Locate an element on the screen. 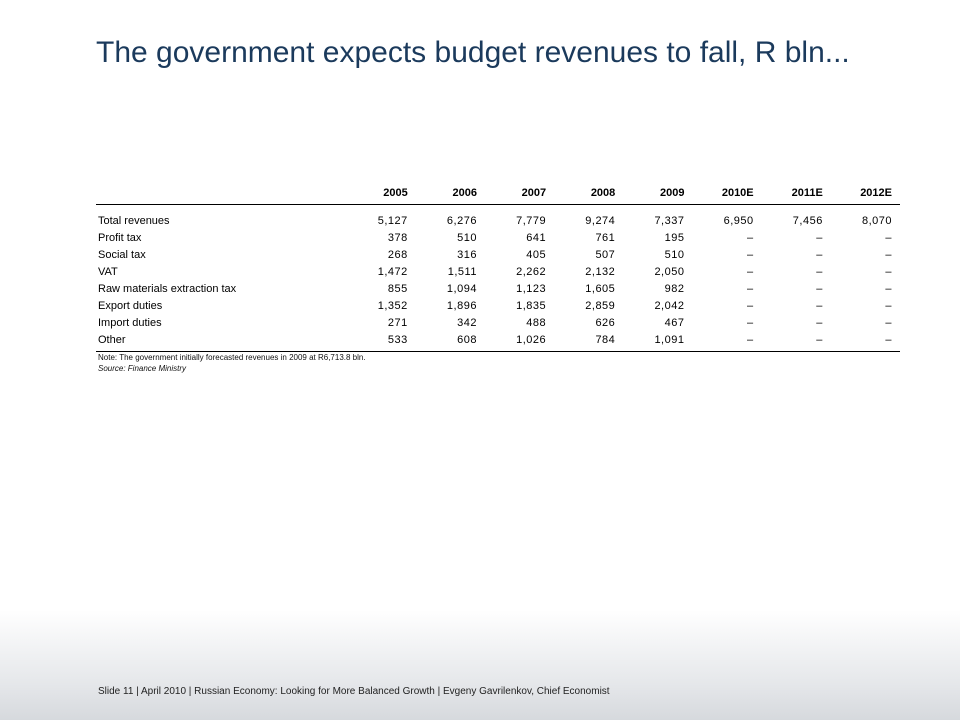  table-cell: 2,050 is located at coordinates (669, 272).